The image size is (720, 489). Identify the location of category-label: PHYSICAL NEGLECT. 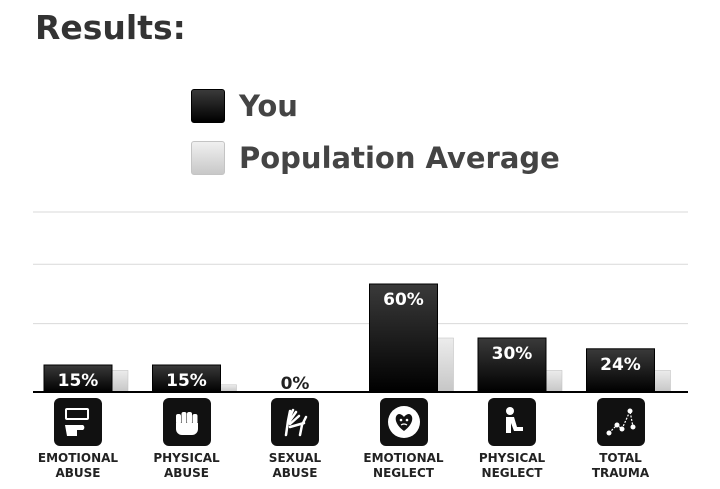
(512, 466).